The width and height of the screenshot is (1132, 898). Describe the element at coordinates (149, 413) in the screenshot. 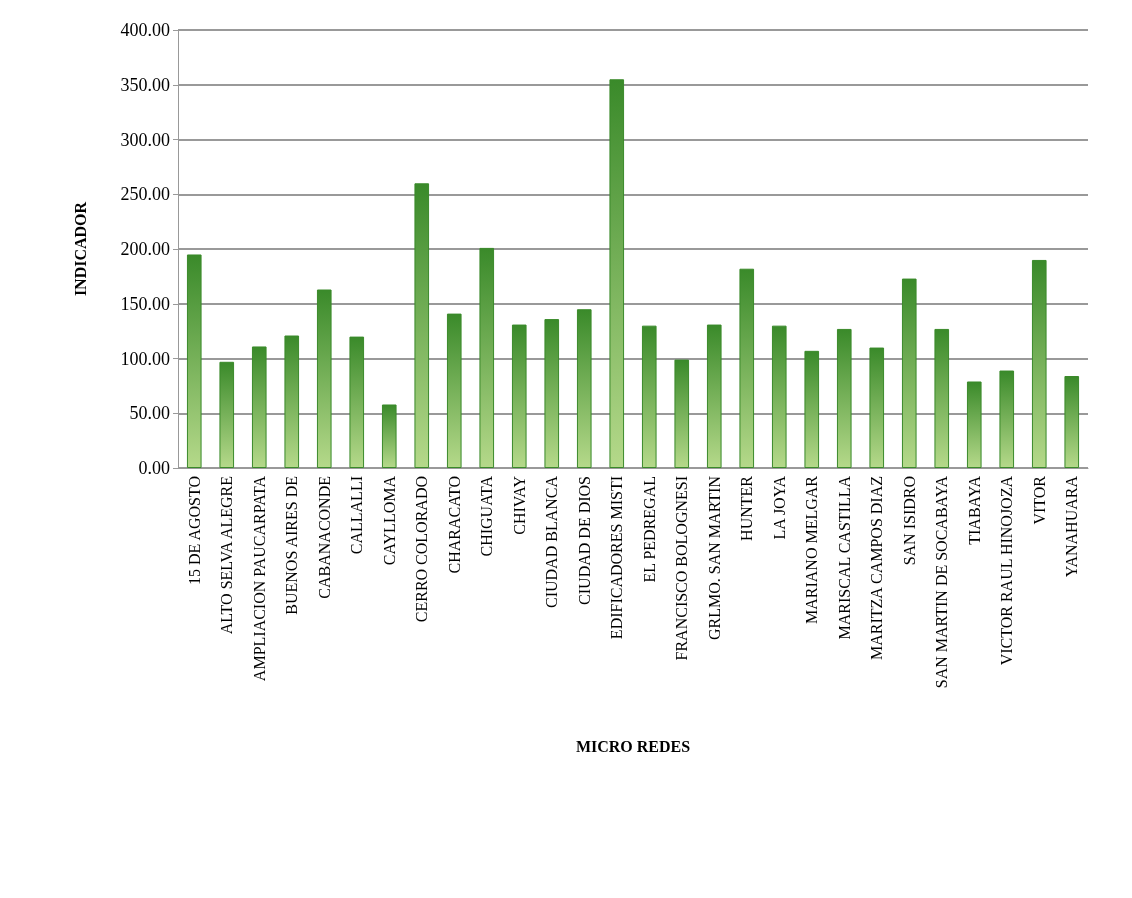

I see `y-tick-label: 50.00` at that location.